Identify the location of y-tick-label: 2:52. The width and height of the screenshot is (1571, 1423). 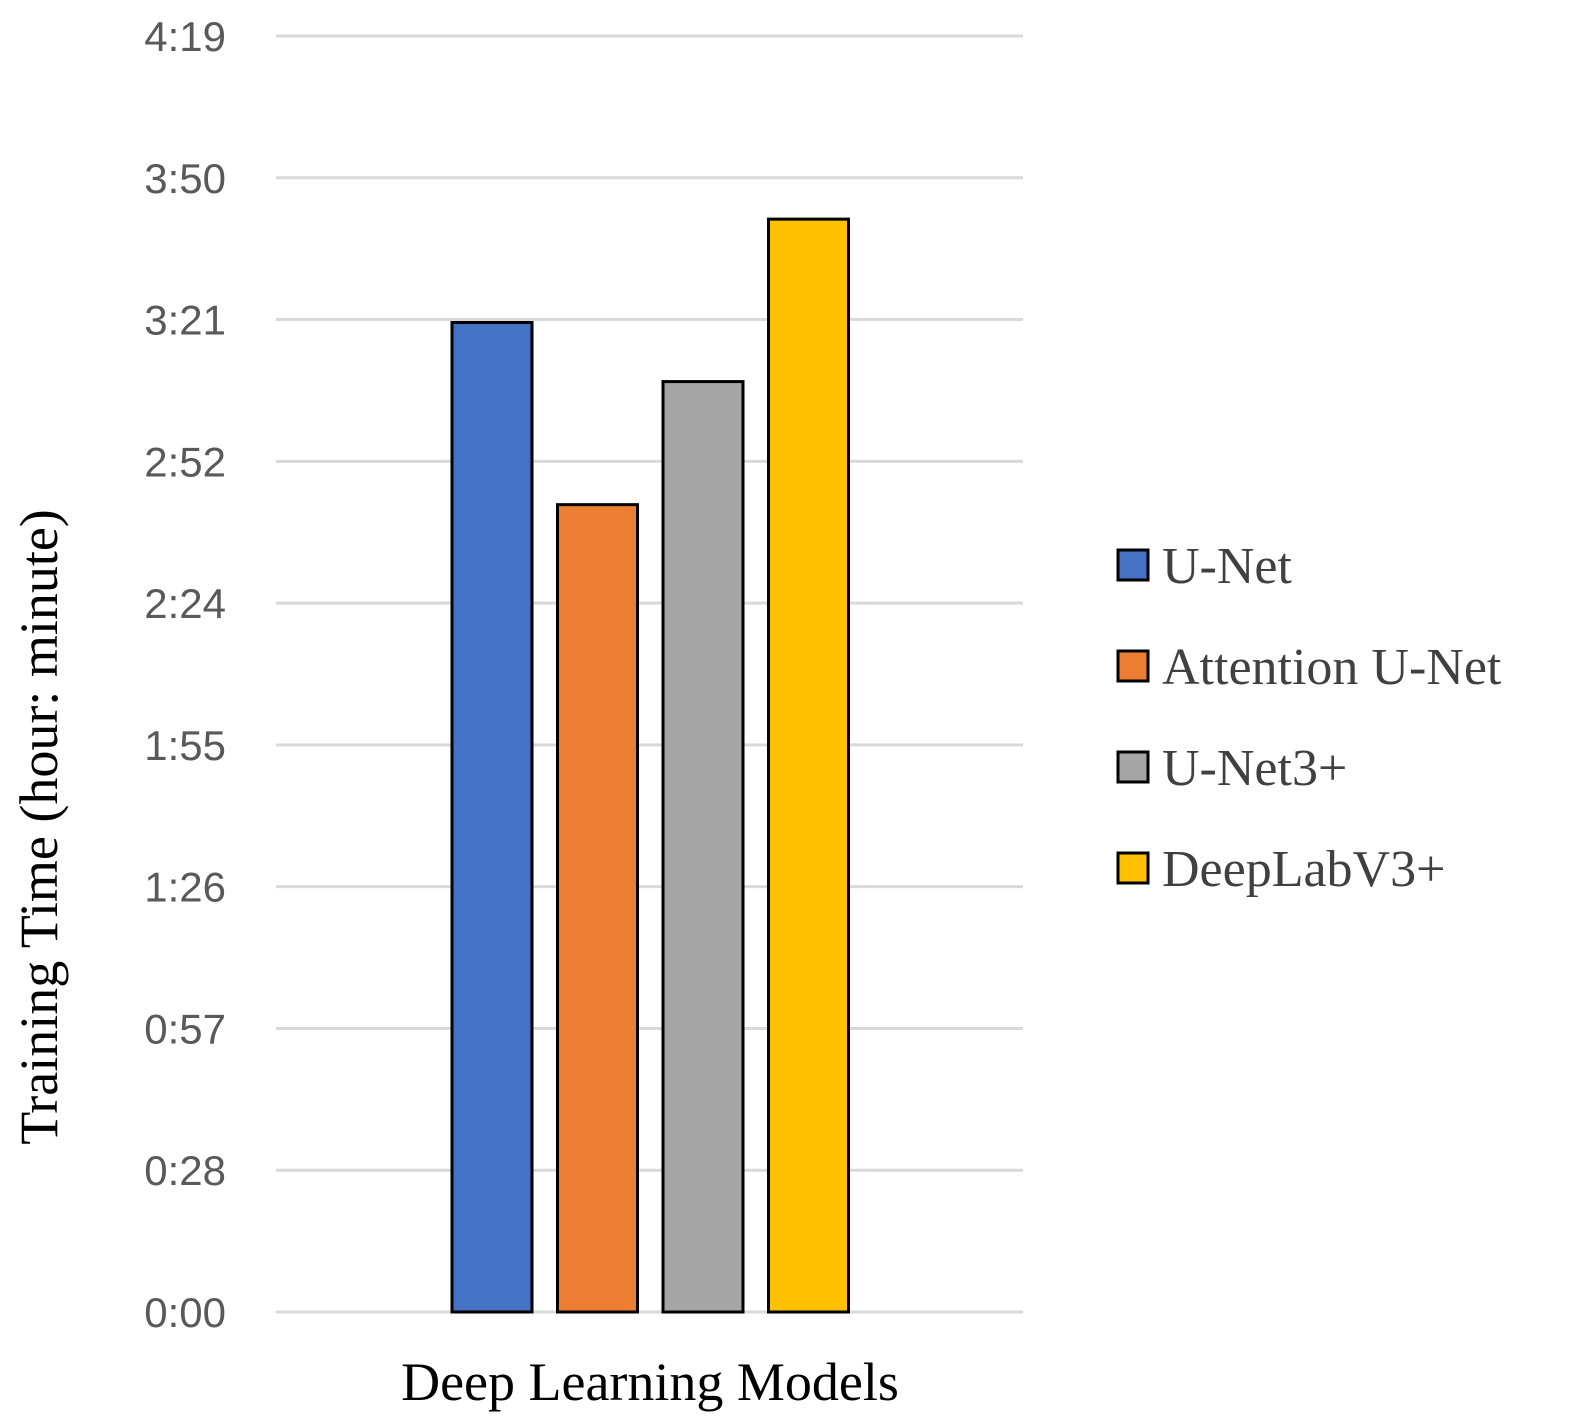
(185, 461).